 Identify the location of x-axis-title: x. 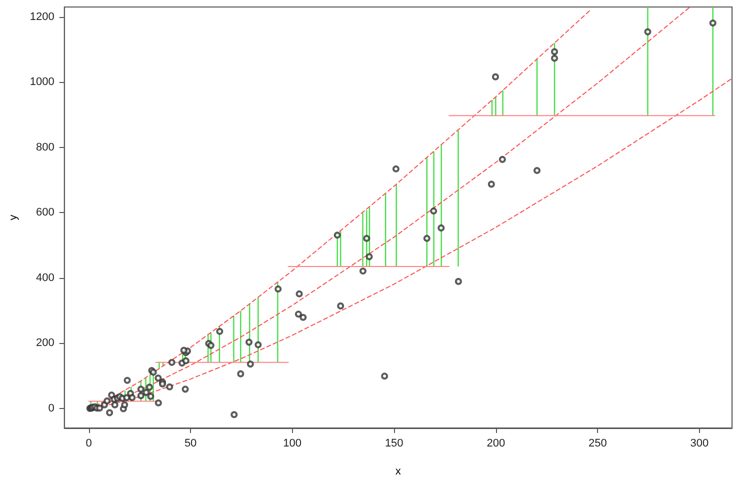
(398, 472).